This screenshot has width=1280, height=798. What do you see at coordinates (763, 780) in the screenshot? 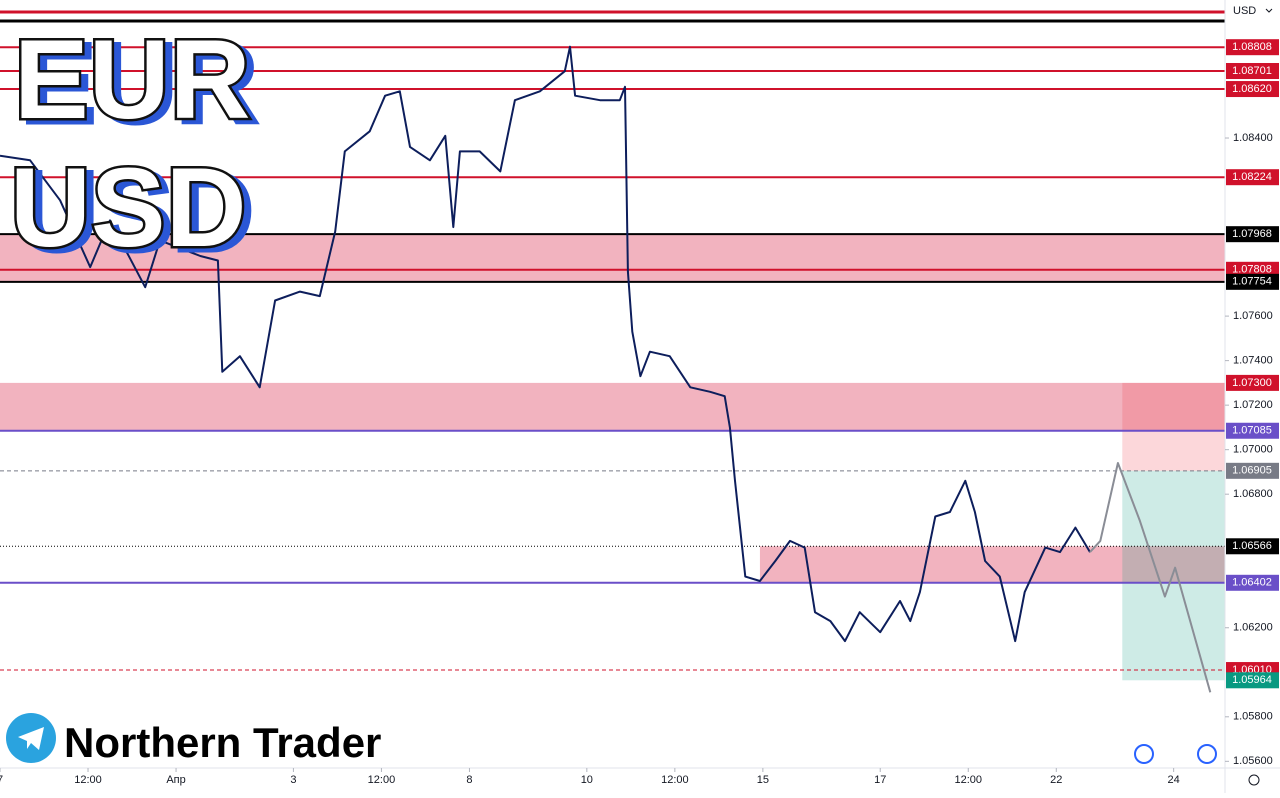
I see `x-tick-label: 15` at bounding box center [763, 780].